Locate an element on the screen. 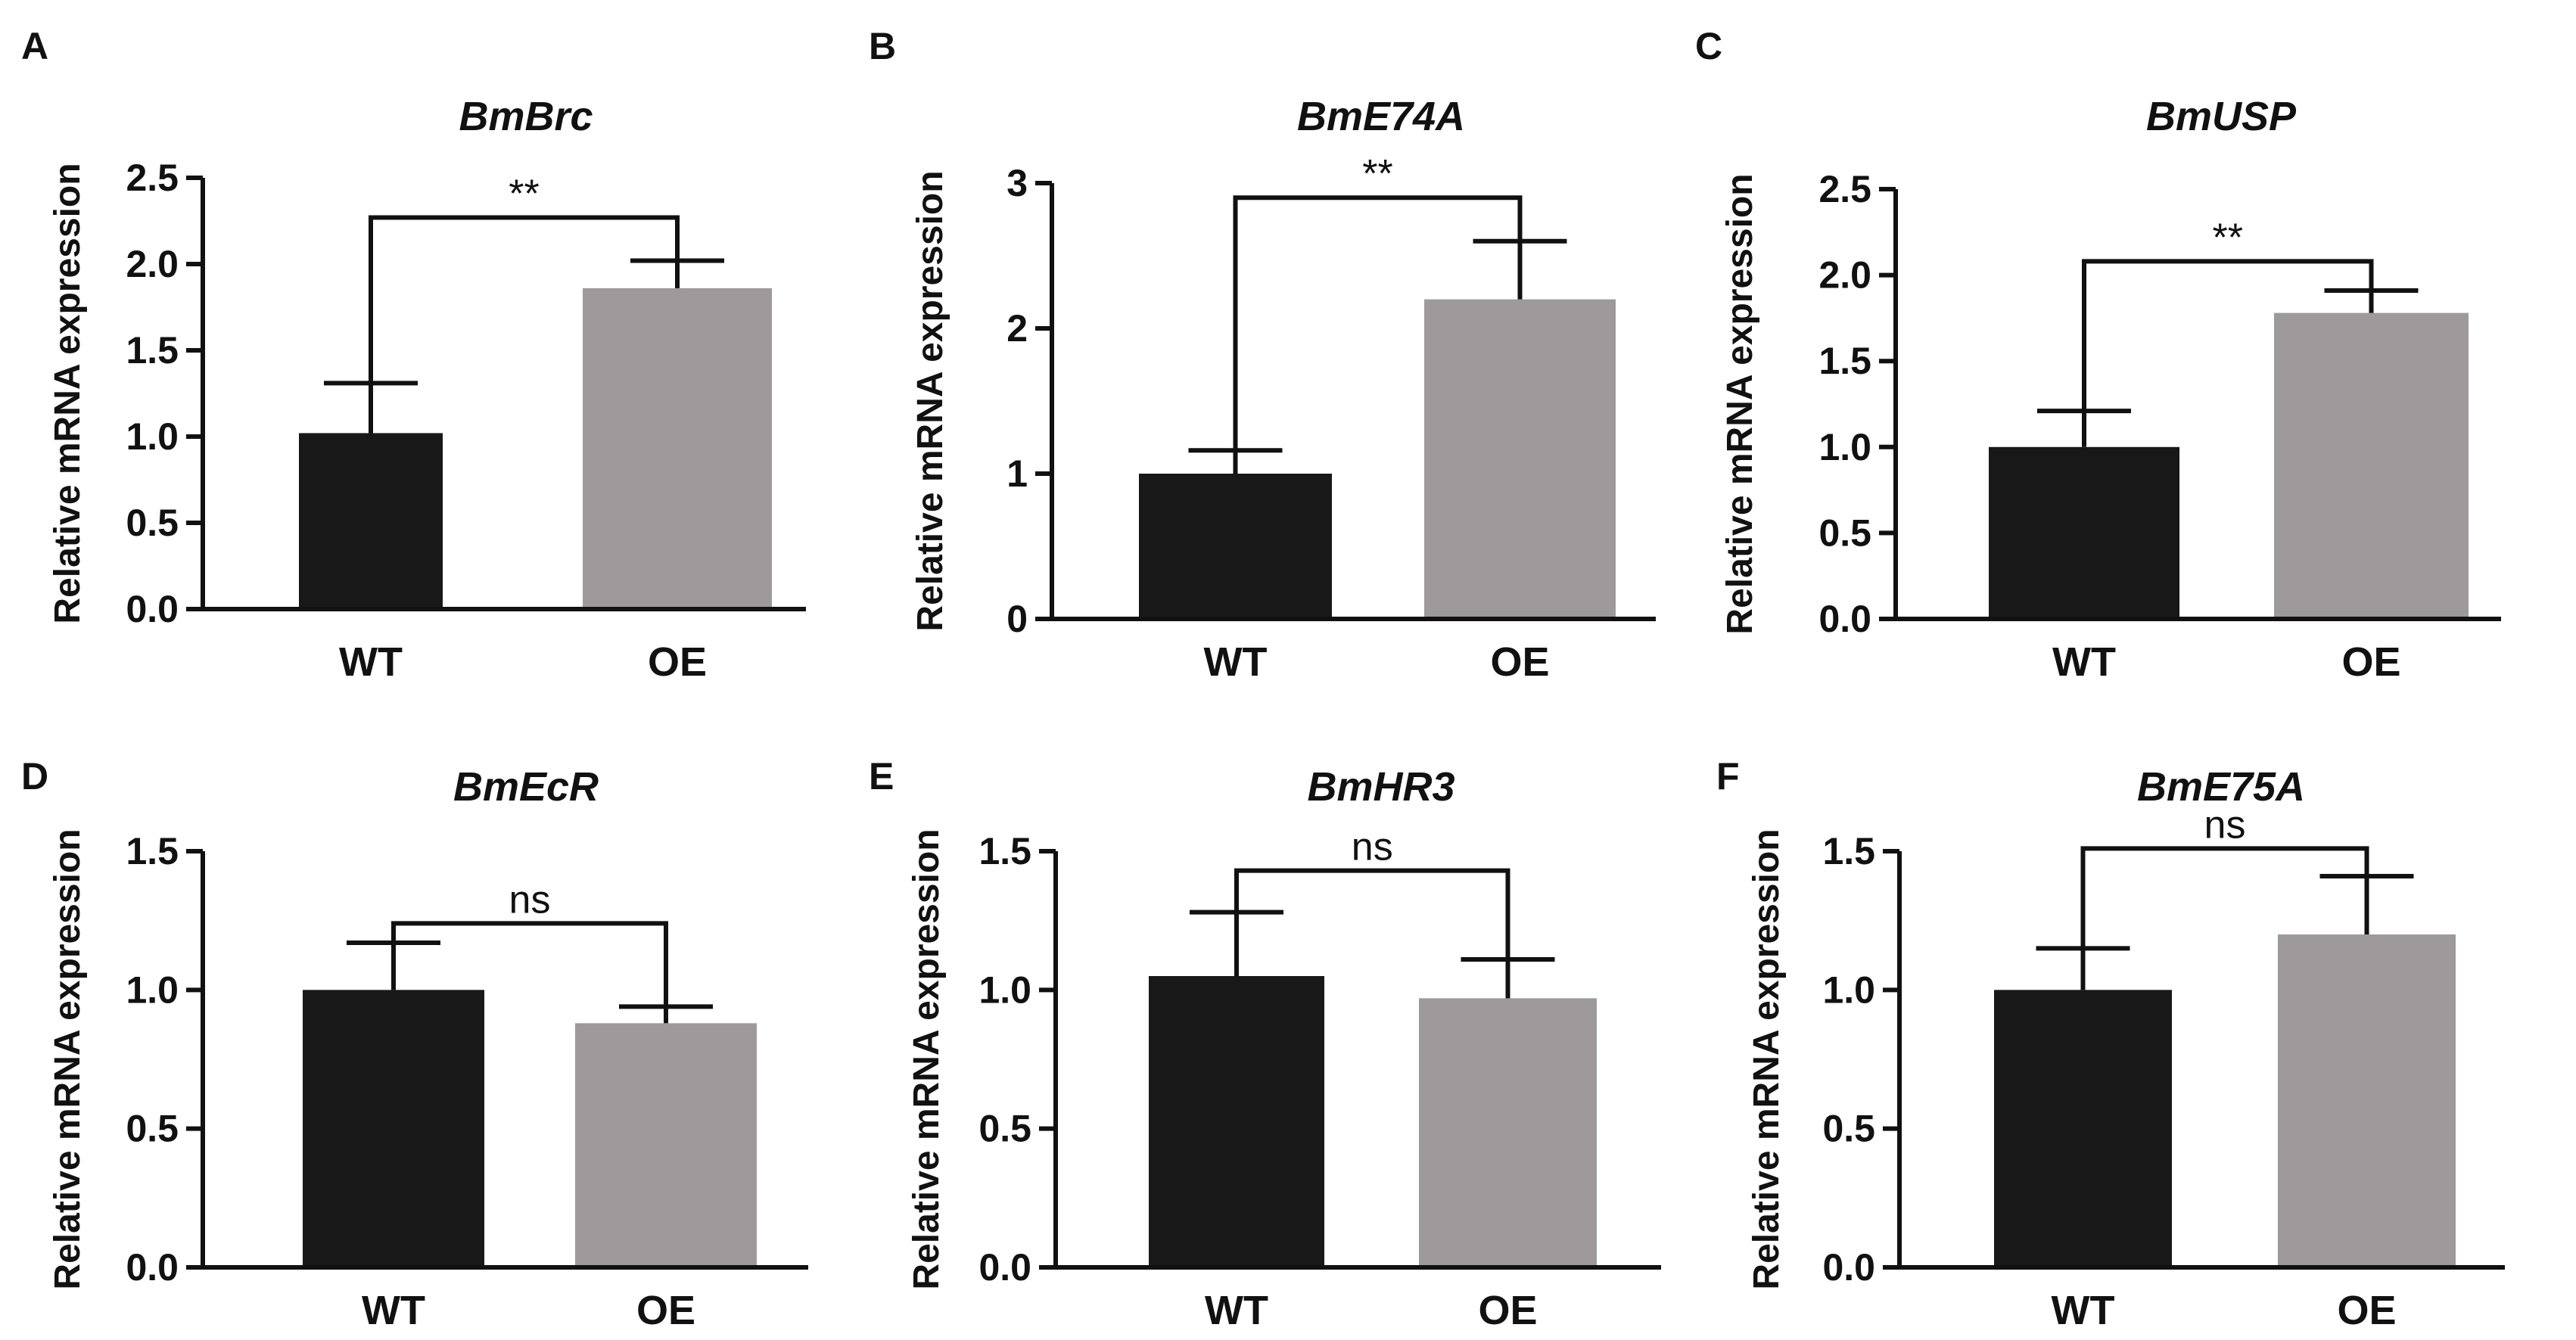 This screenshot has width=2576, height=1340. chart-title: BmUSP is located at coordinates (2221, 117).